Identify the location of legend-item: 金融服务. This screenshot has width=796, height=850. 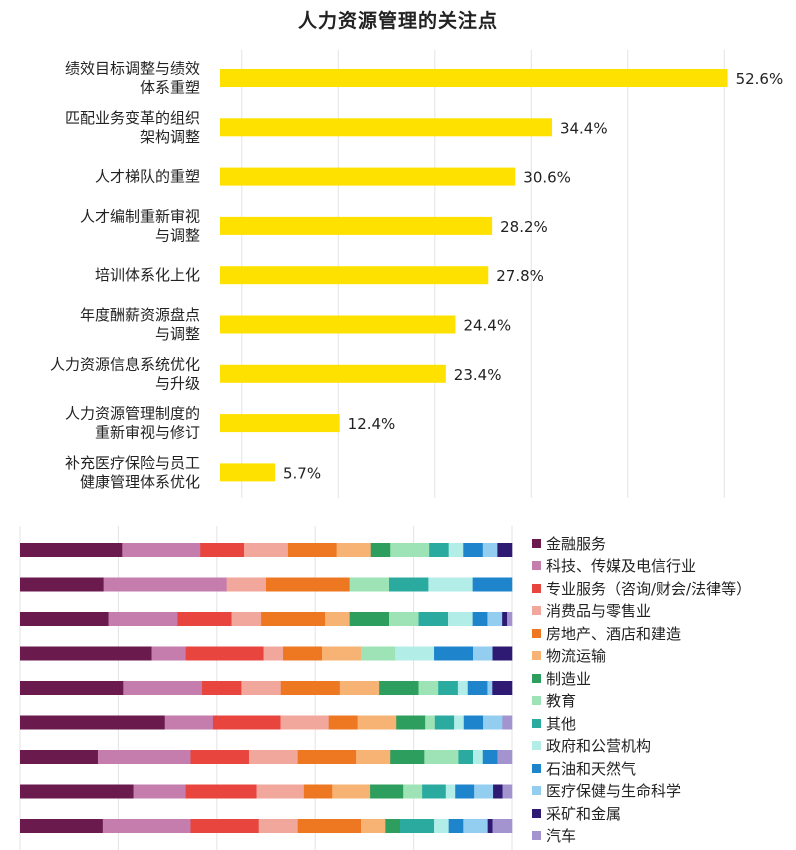
(641, 543).